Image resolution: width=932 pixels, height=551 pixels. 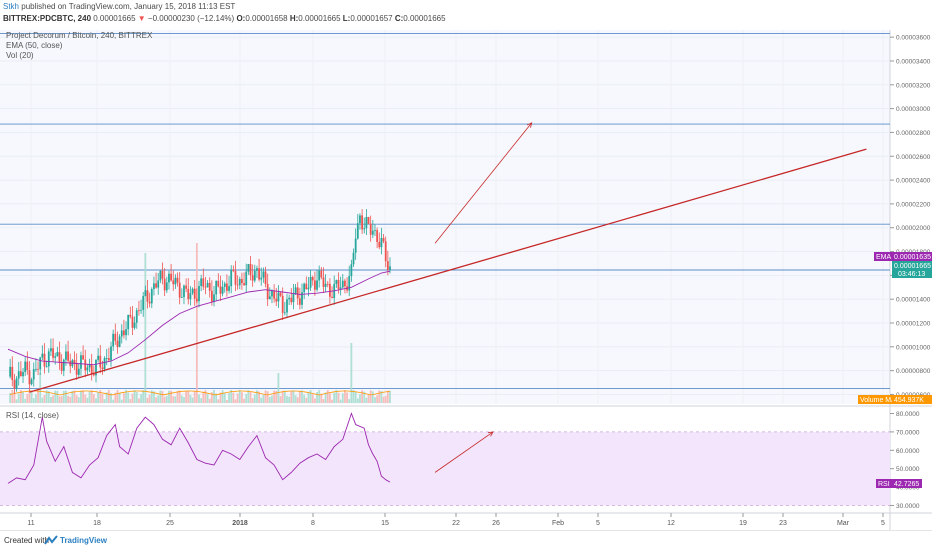 What do you see at coordinates (32, 415) in the screenshot?
I see `rsi-legend: RSI (14, close)` at bounding box center [32, 415].